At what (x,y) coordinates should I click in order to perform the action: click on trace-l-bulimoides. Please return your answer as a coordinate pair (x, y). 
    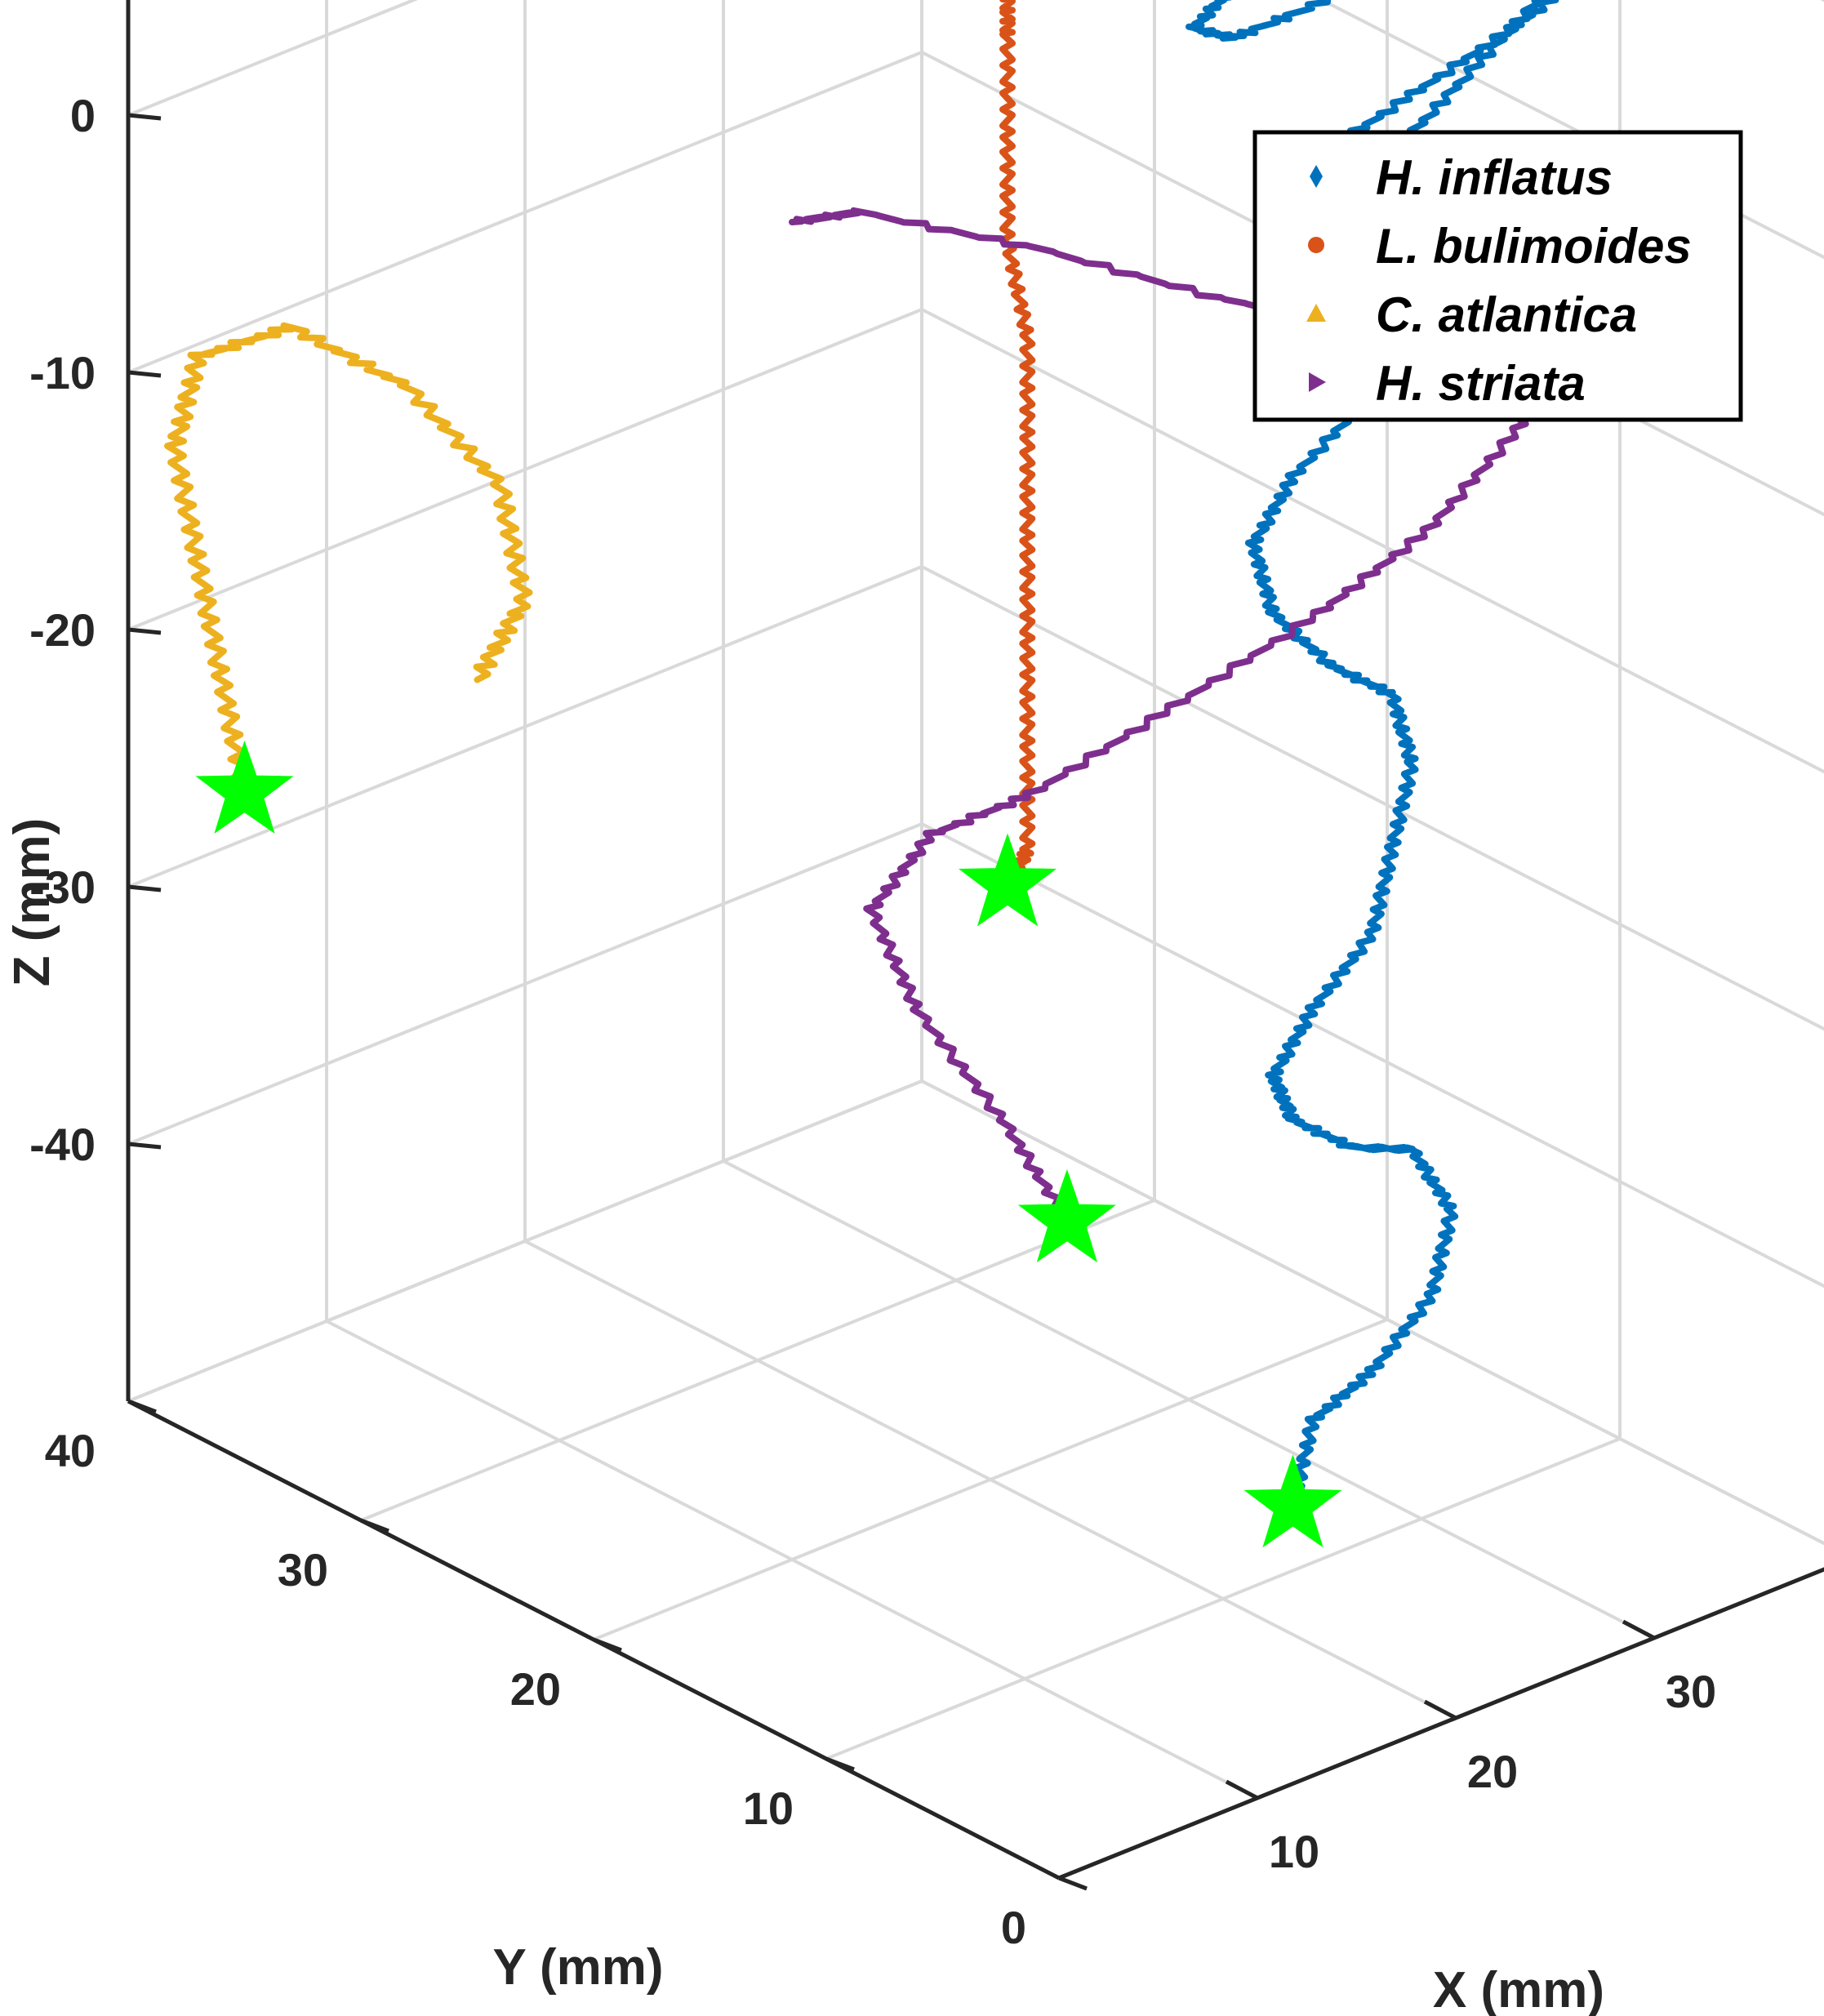
    Looking at the image, I should click on (1017, 443).